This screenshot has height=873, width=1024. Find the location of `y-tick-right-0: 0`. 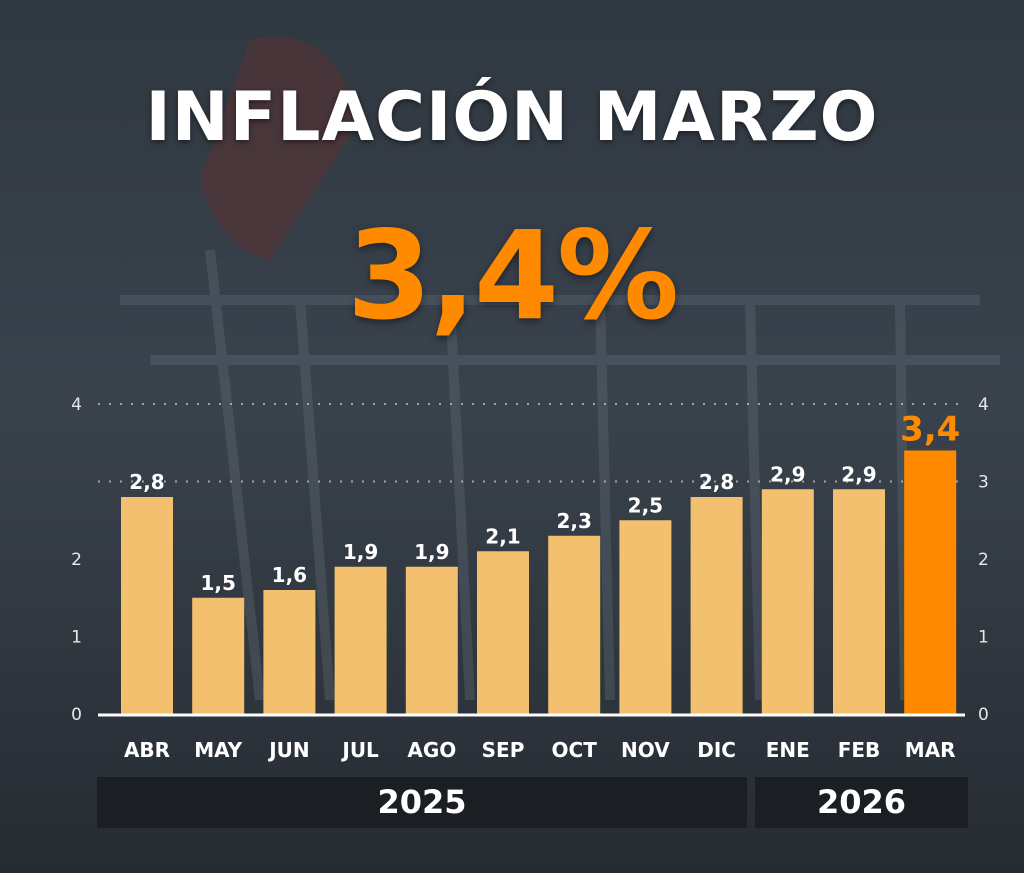

y-tick-right-0: 0 is located at coordinates (983, 715).